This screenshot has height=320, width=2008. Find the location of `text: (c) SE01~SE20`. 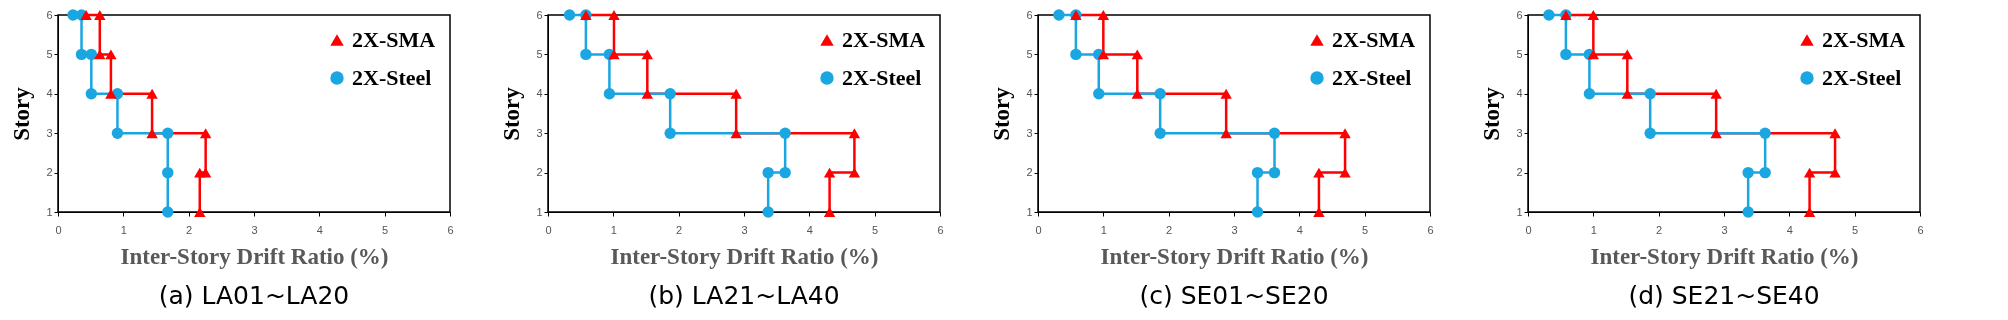

text: (c) SE01~SE20 is located at coordinates (1234, 295).